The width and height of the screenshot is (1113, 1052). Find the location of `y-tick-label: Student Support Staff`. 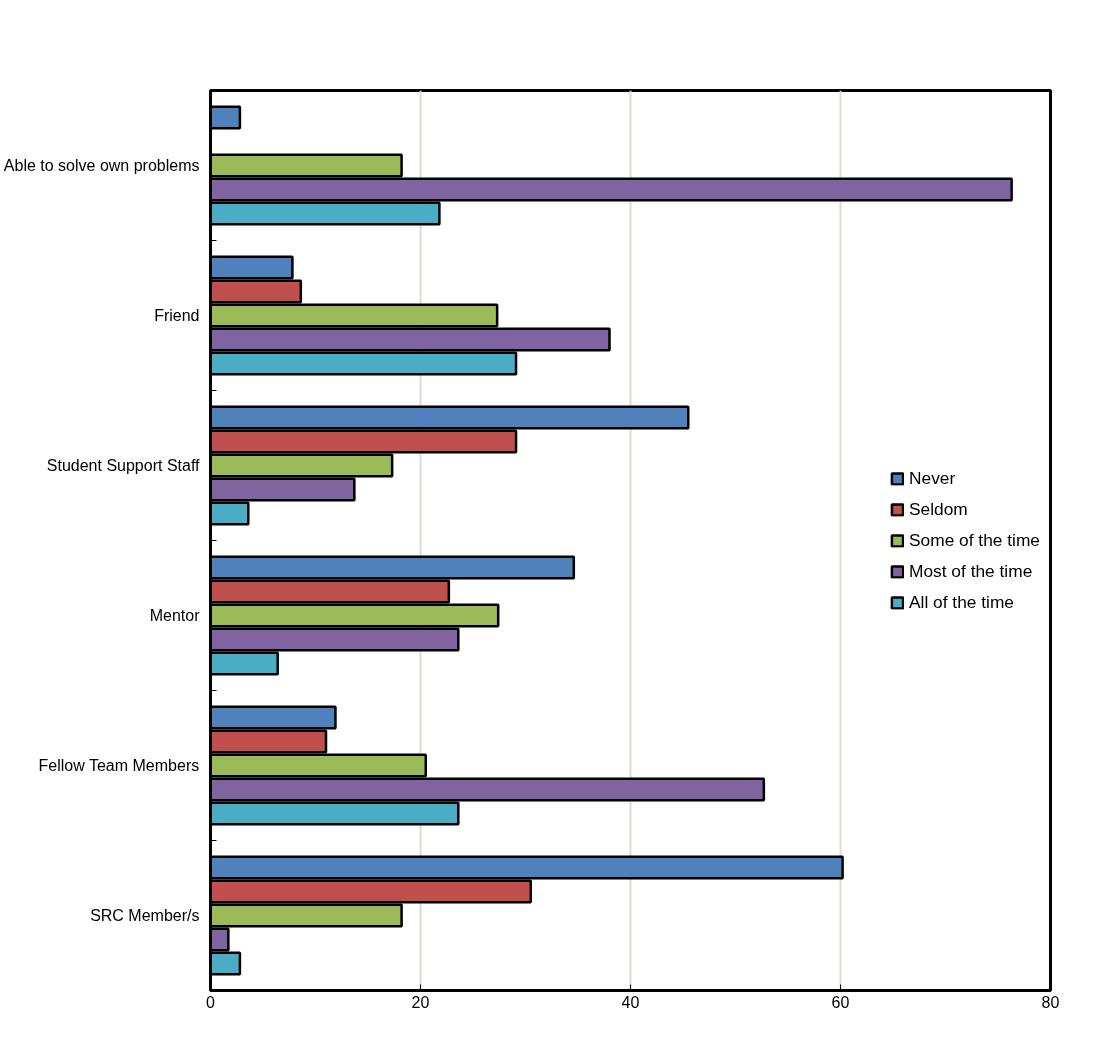

y-tick-label: Student Support Staff is located at coordinates (123, 465).